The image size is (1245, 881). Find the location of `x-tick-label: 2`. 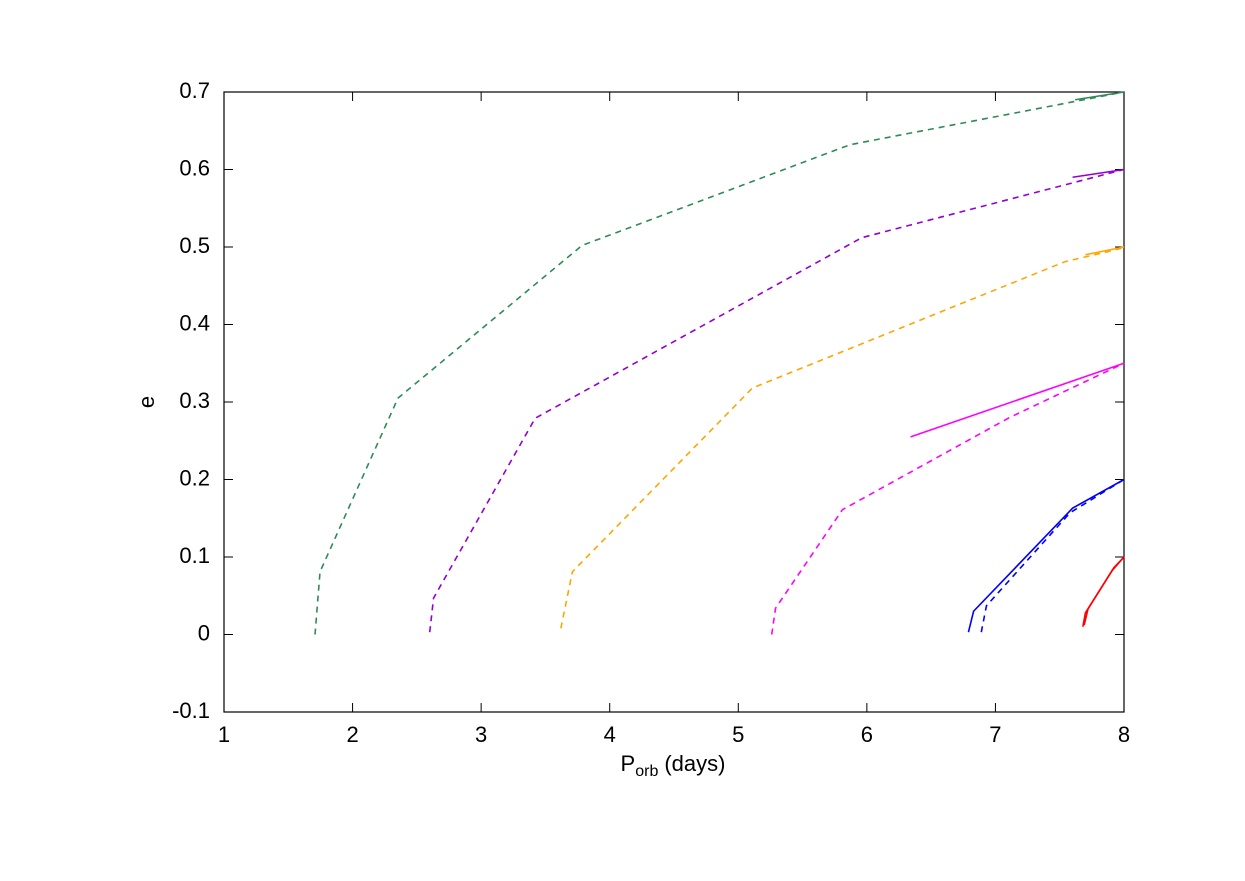

x-tick-label: 2 is located at coordinates (352, 734).